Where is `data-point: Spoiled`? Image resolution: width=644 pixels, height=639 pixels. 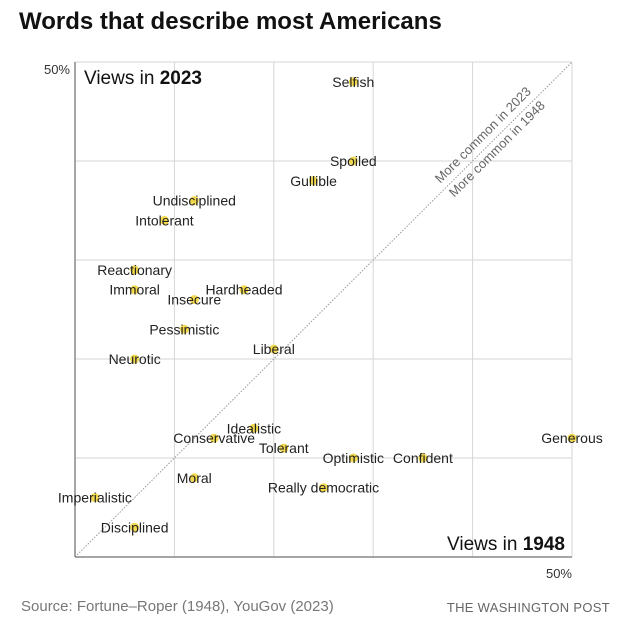
data-point: Spoiled is located at coordinates (353, 161).